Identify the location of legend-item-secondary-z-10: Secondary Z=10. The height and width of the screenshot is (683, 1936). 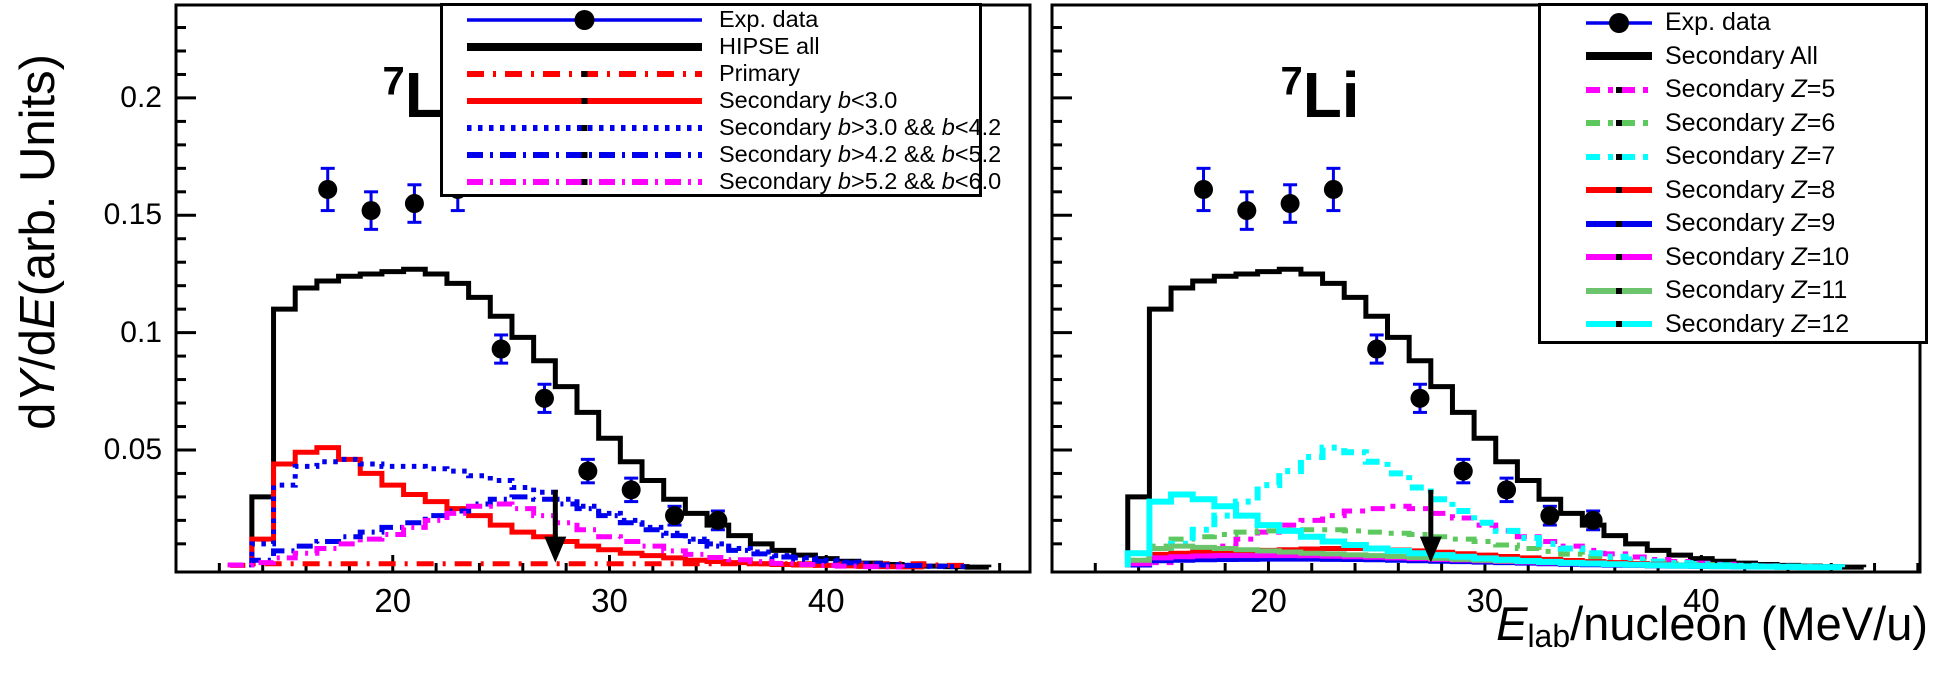
(1733, 257).